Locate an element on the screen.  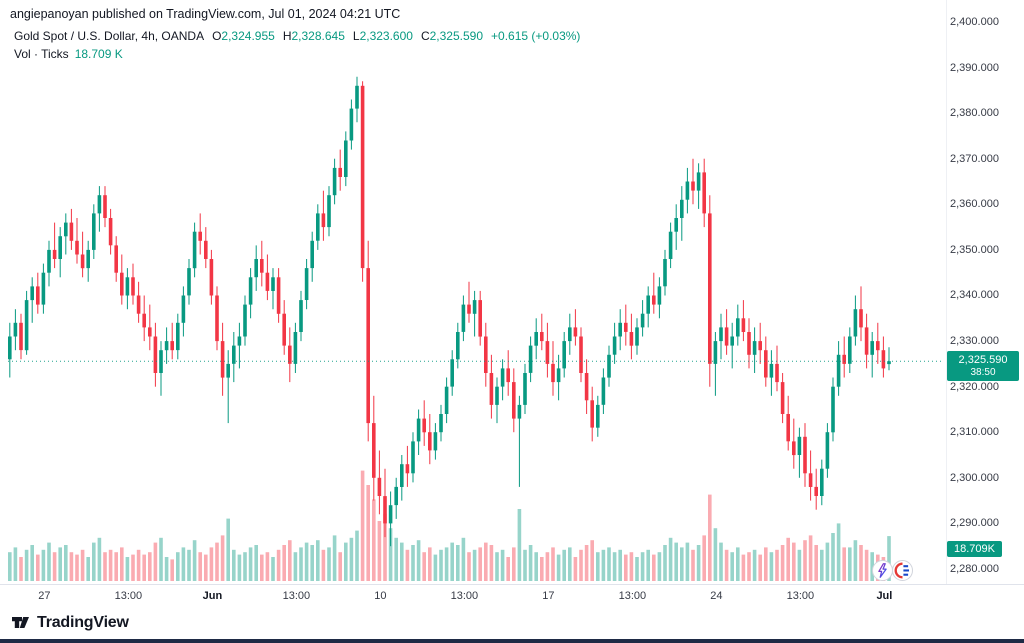
time-axis-label: 10 is located at coordinates (380, 596).